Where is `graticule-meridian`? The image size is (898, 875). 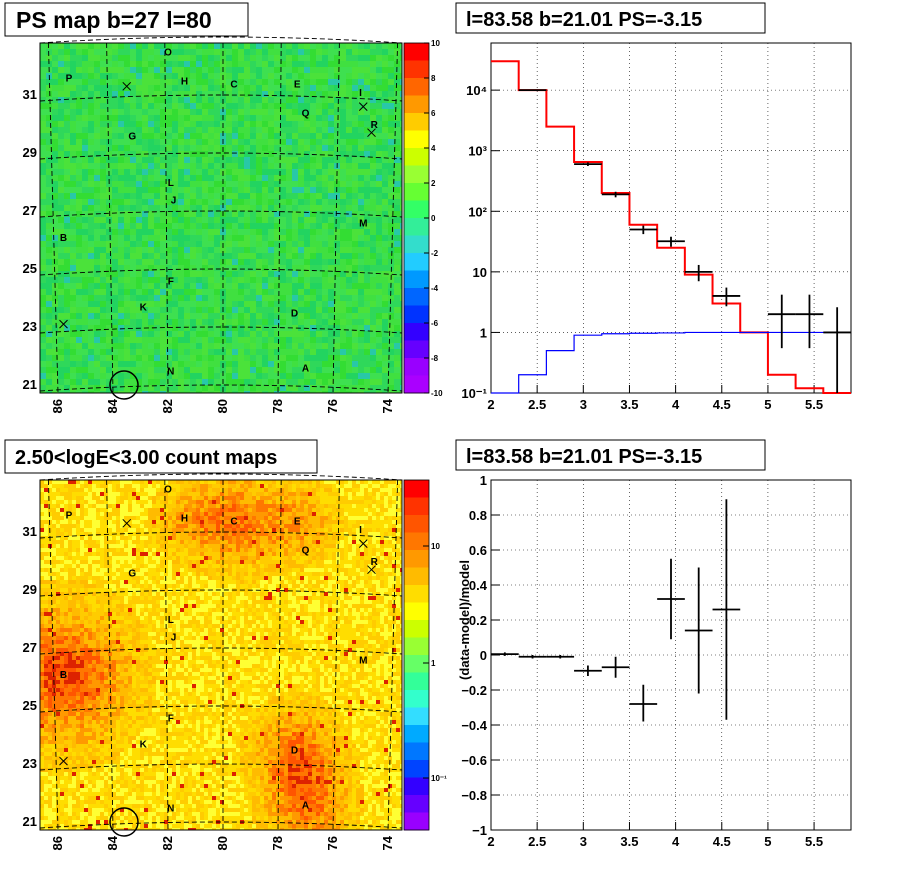
graticule-meridian is located at coordinates (53, 218).